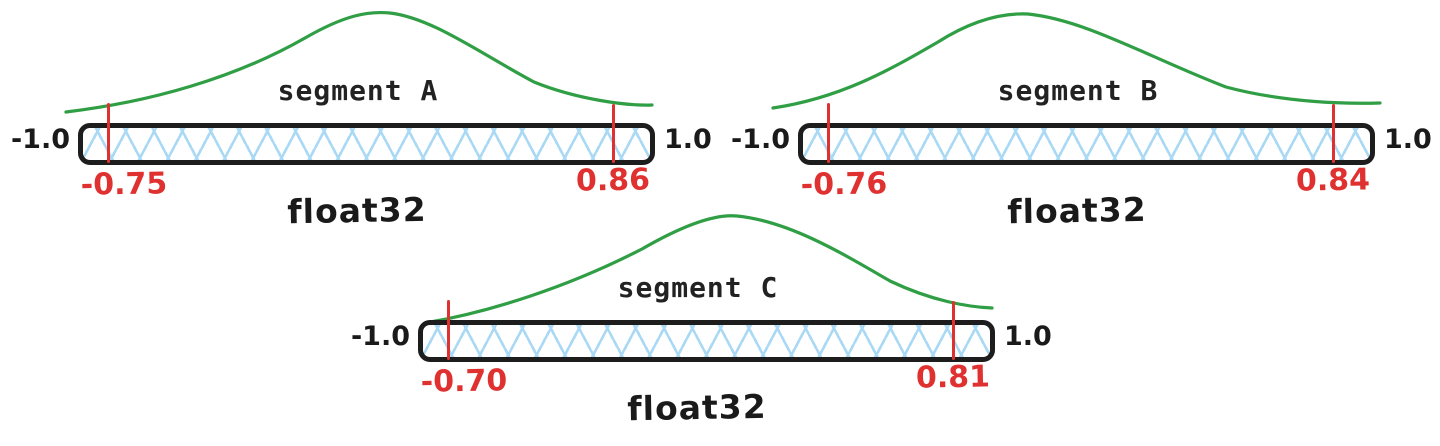 The width and height of the screenshot is (1440, 446). What do you see at coordinates (953, 377) in the screenshot?
I see `observed-max-label: 0.81` at bounding box center [953, 377].